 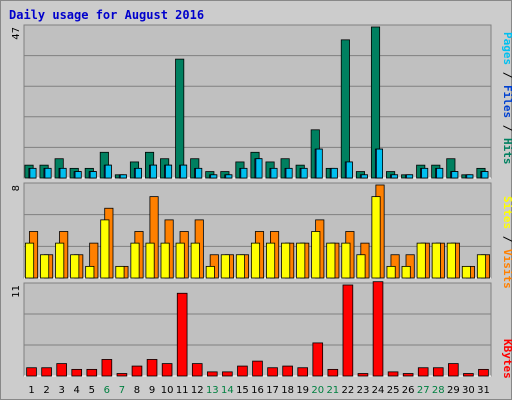 I want to click on x-tick-label-day-25: 25, so click(x=393, y=390).